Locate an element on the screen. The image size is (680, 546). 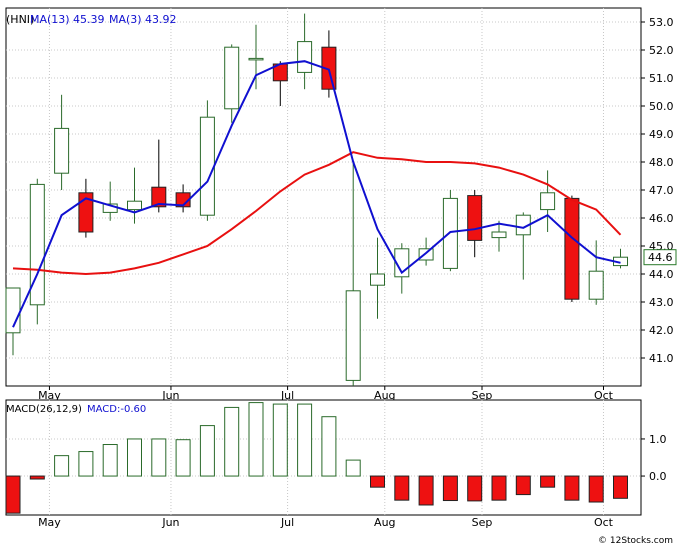
macd-month-label: Sep is located at coordinates (482, 522).